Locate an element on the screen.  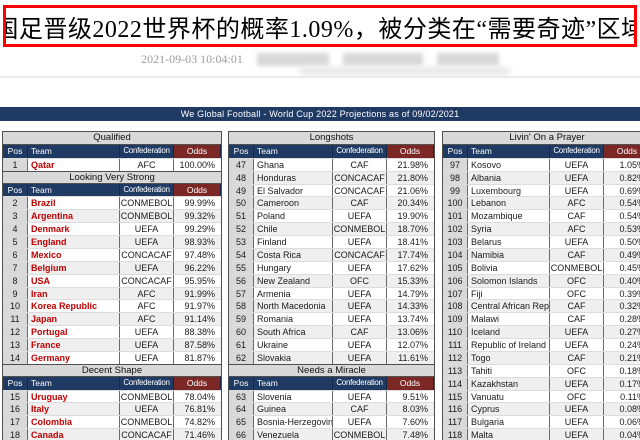
odds-cell: 96.22% is located at coordinates (197, 267).